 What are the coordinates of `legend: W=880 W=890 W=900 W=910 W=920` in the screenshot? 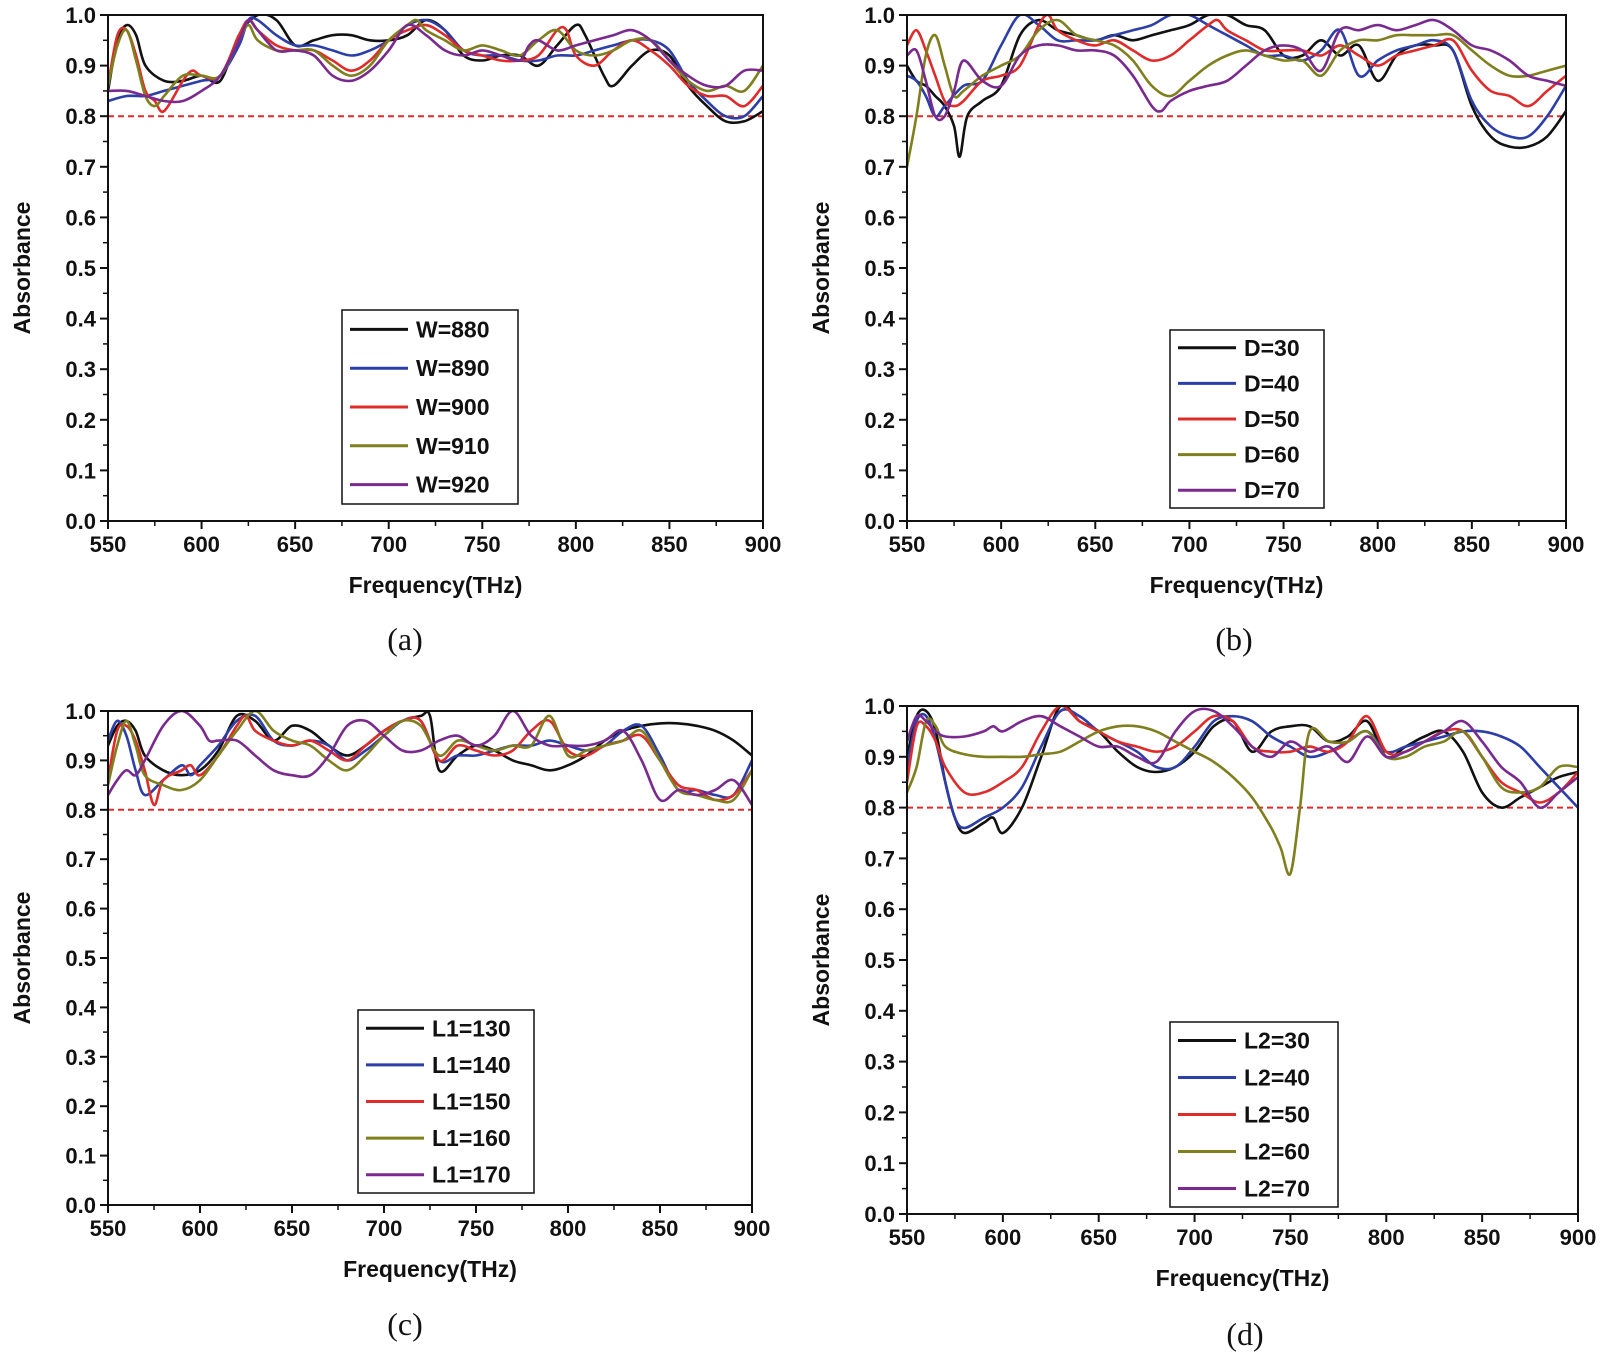 It's located at (430, 407).